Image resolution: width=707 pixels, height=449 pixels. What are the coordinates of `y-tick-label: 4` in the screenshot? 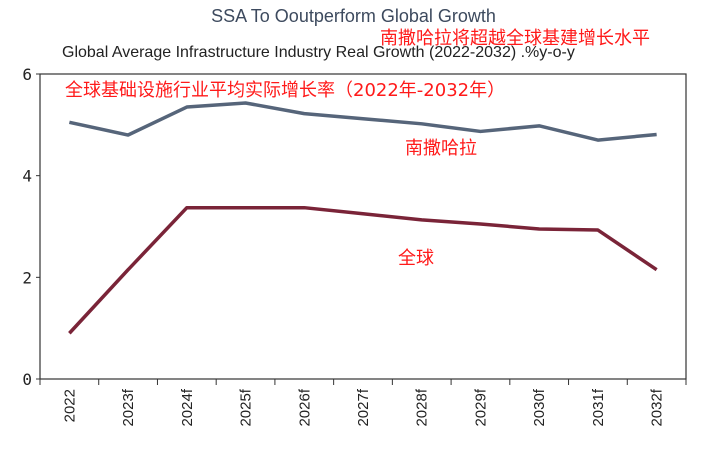 It's located at (27, 176).